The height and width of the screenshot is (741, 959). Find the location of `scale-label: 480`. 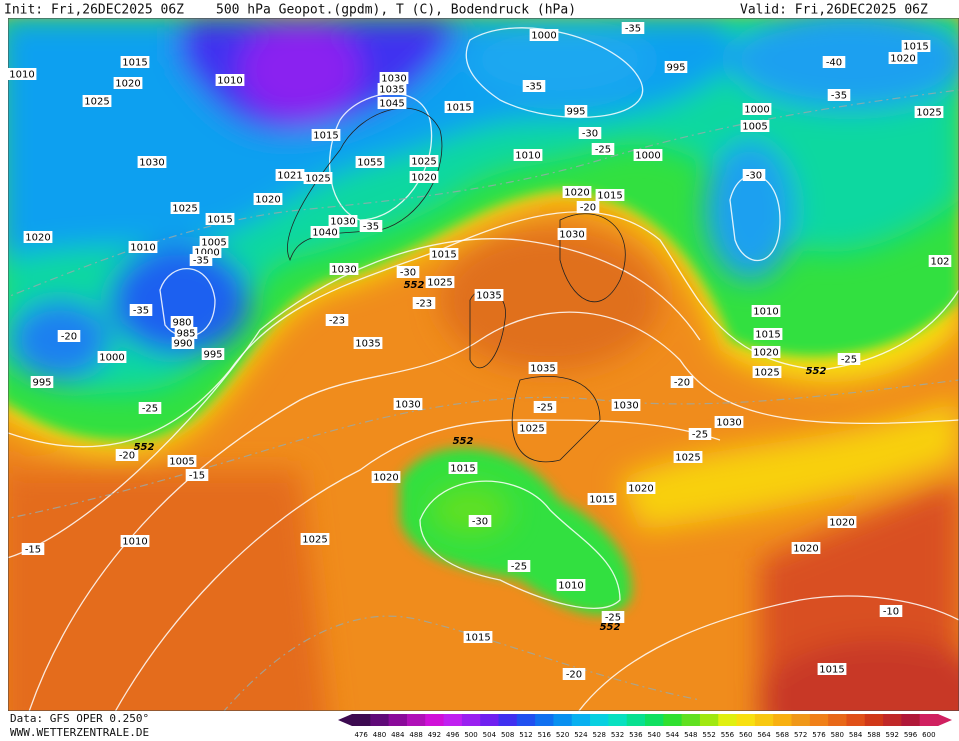

scale-label: 480 is located at coordinates (379, 735).